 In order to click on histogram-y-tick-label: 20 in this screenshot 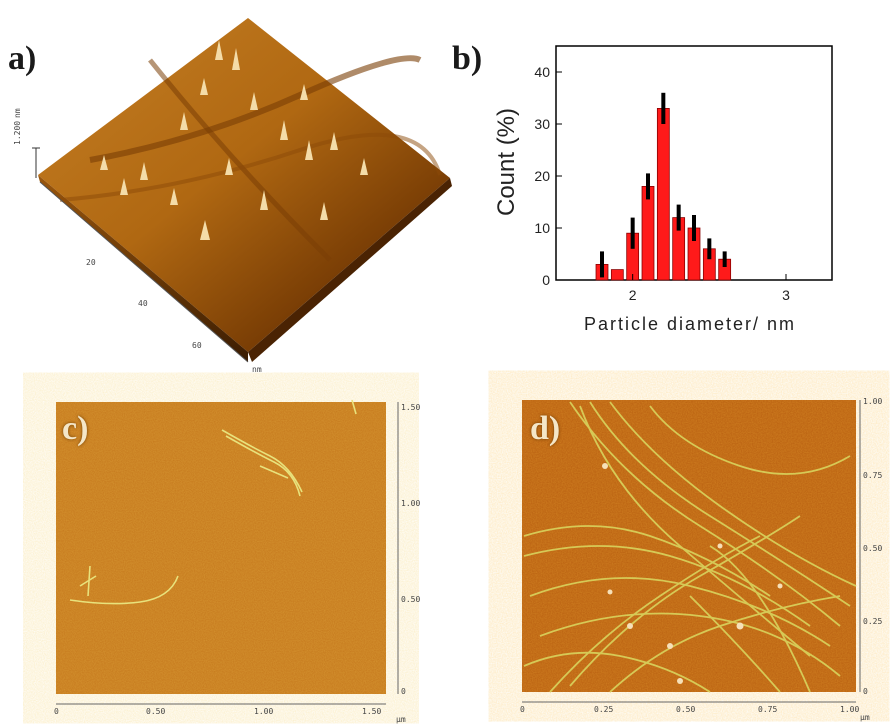, I will do `click(542, 176)`.